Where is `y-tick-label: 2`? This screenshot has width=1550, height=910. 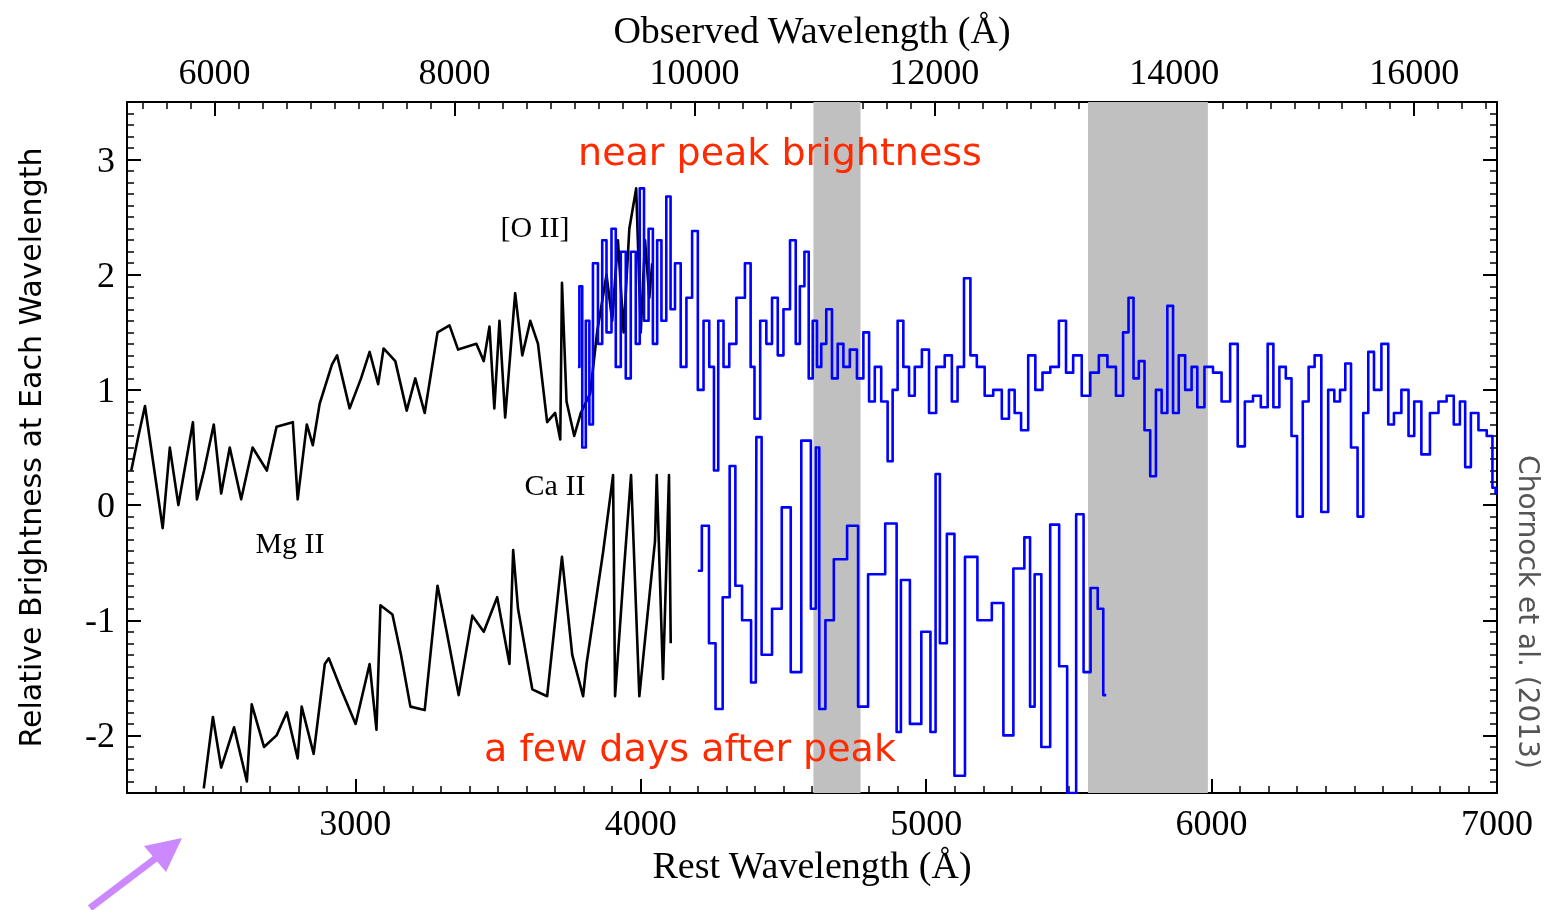
y-tick-label: 2 is located at coordinates (106, 274).